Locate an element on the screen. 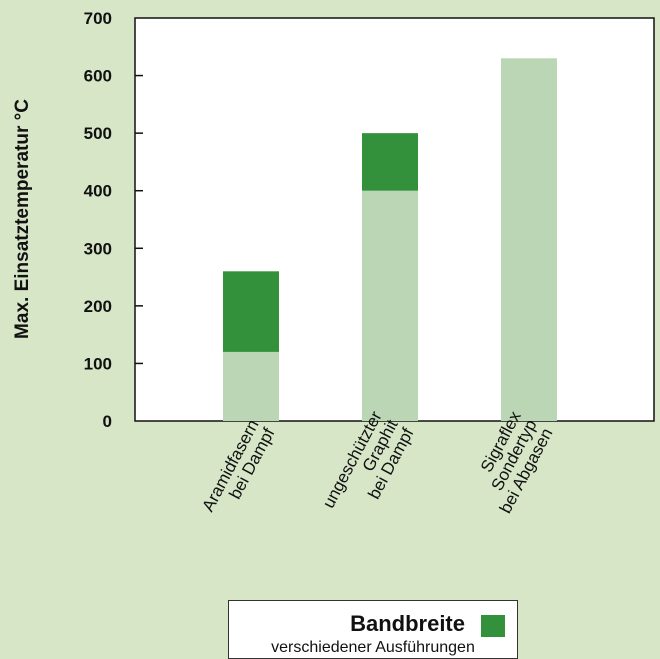 This screenshot has width=660, height=659. y-axis-label: Max. Einsatztemperatur °C is located at coordinates (22, 219).